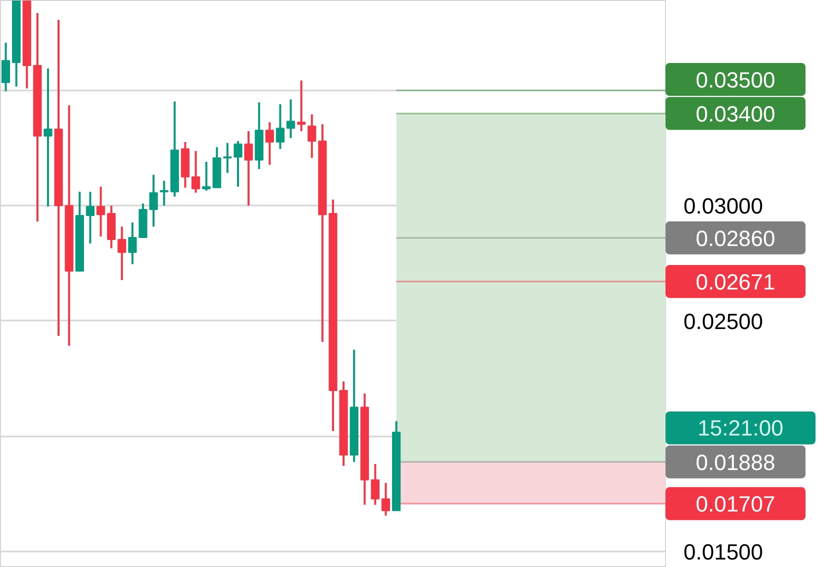 Image resolution: width=829 pixels, height=567 pixels. What do you see at coordinates (741, 427) in the screenshot?
I see `text: 15:21:00` at bounding box center [741, 427].